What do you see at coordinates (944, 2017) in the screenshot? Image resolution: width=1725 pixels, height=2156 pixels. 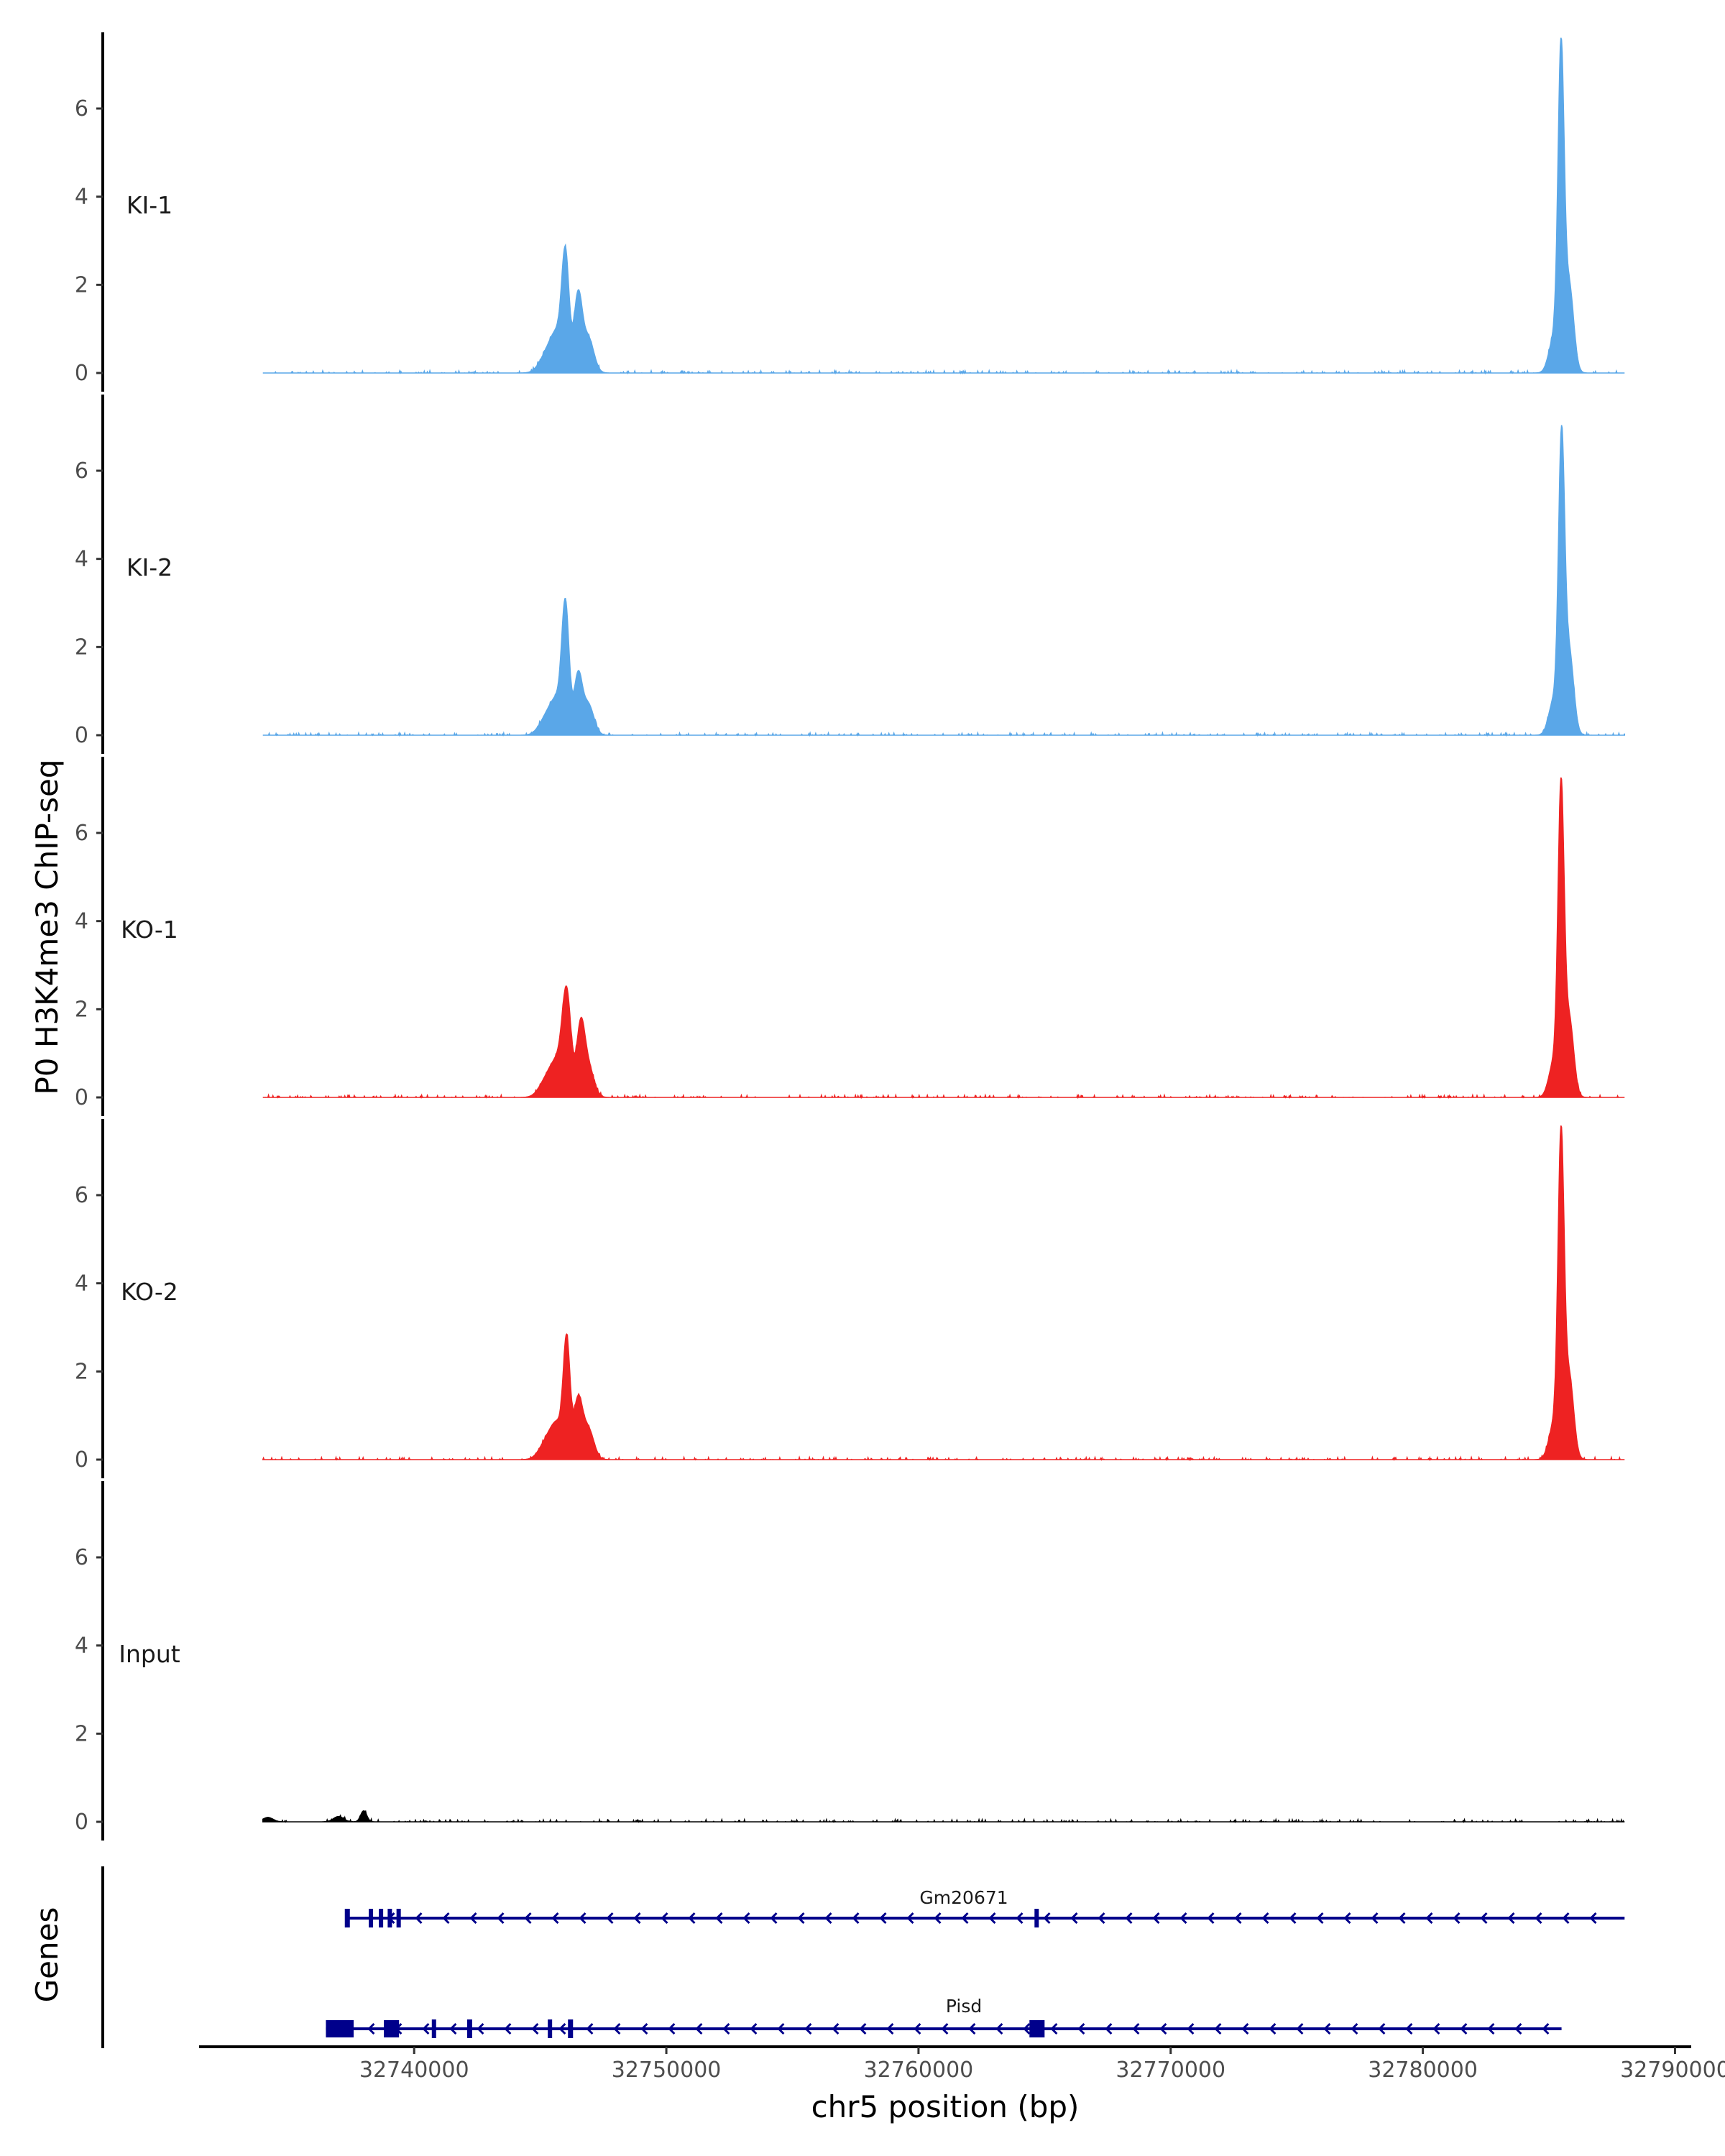 I see `gene-pisd: Pisd` at bounding box center [944, 2017].